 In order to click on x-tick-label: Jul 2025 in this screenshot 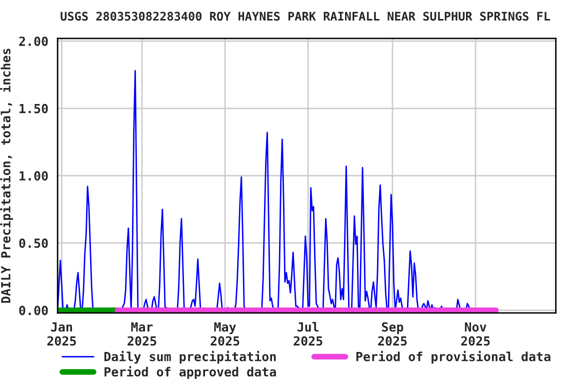, I will do `click(308, 334)`.